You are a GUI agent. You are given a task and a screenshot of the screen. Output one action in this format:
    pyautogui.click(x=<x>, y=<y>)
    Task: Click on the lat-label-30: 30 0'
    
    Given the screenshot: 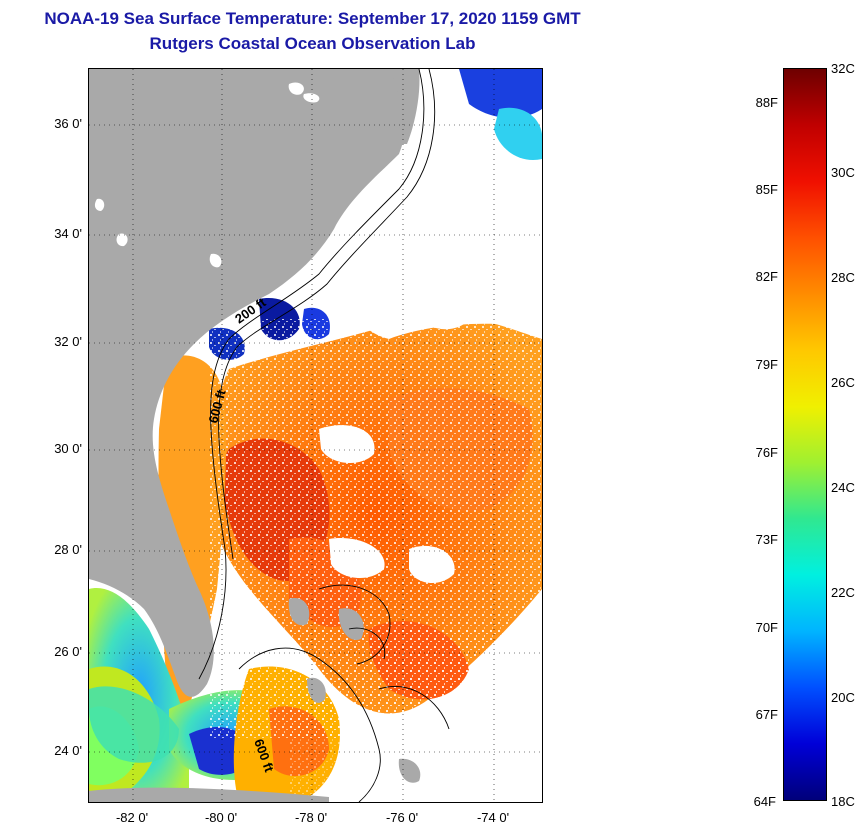 What is the action you would take?
    pyautogui.click(x=68, y=448)
    